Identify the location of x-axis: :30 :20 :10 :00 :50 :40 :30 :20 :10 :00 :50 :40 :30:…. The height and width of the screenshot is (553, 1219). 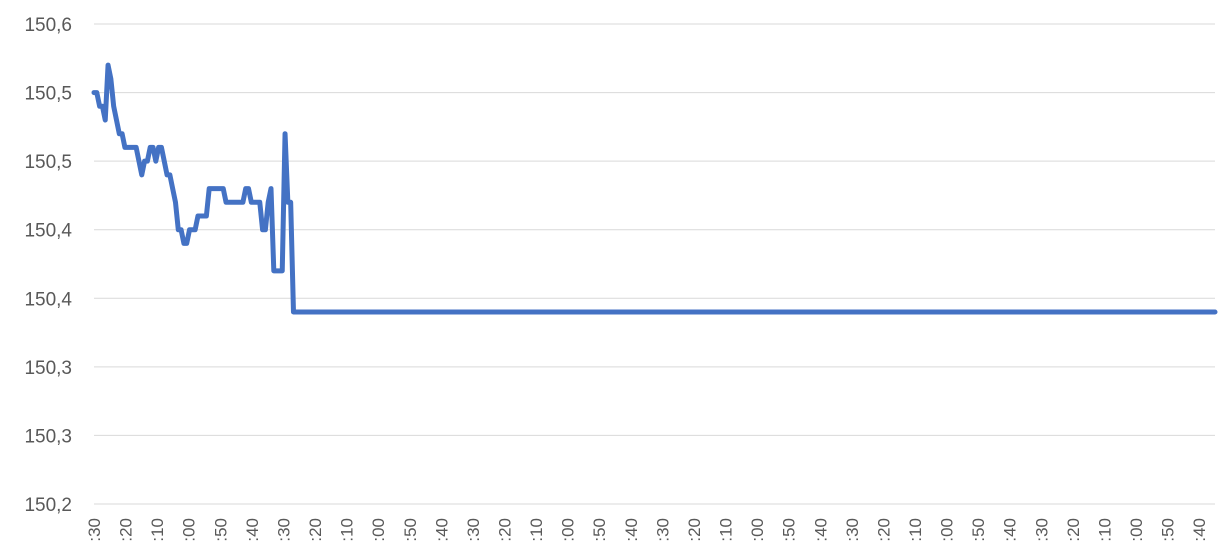
(647, 530).